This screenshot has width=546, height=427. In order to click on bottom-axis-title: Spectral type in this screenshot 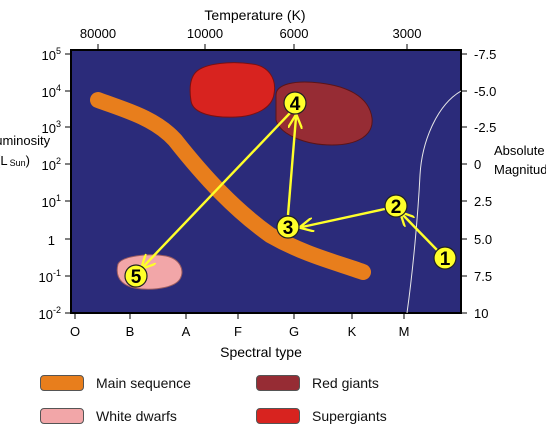, I will do `click(261, 352)`.